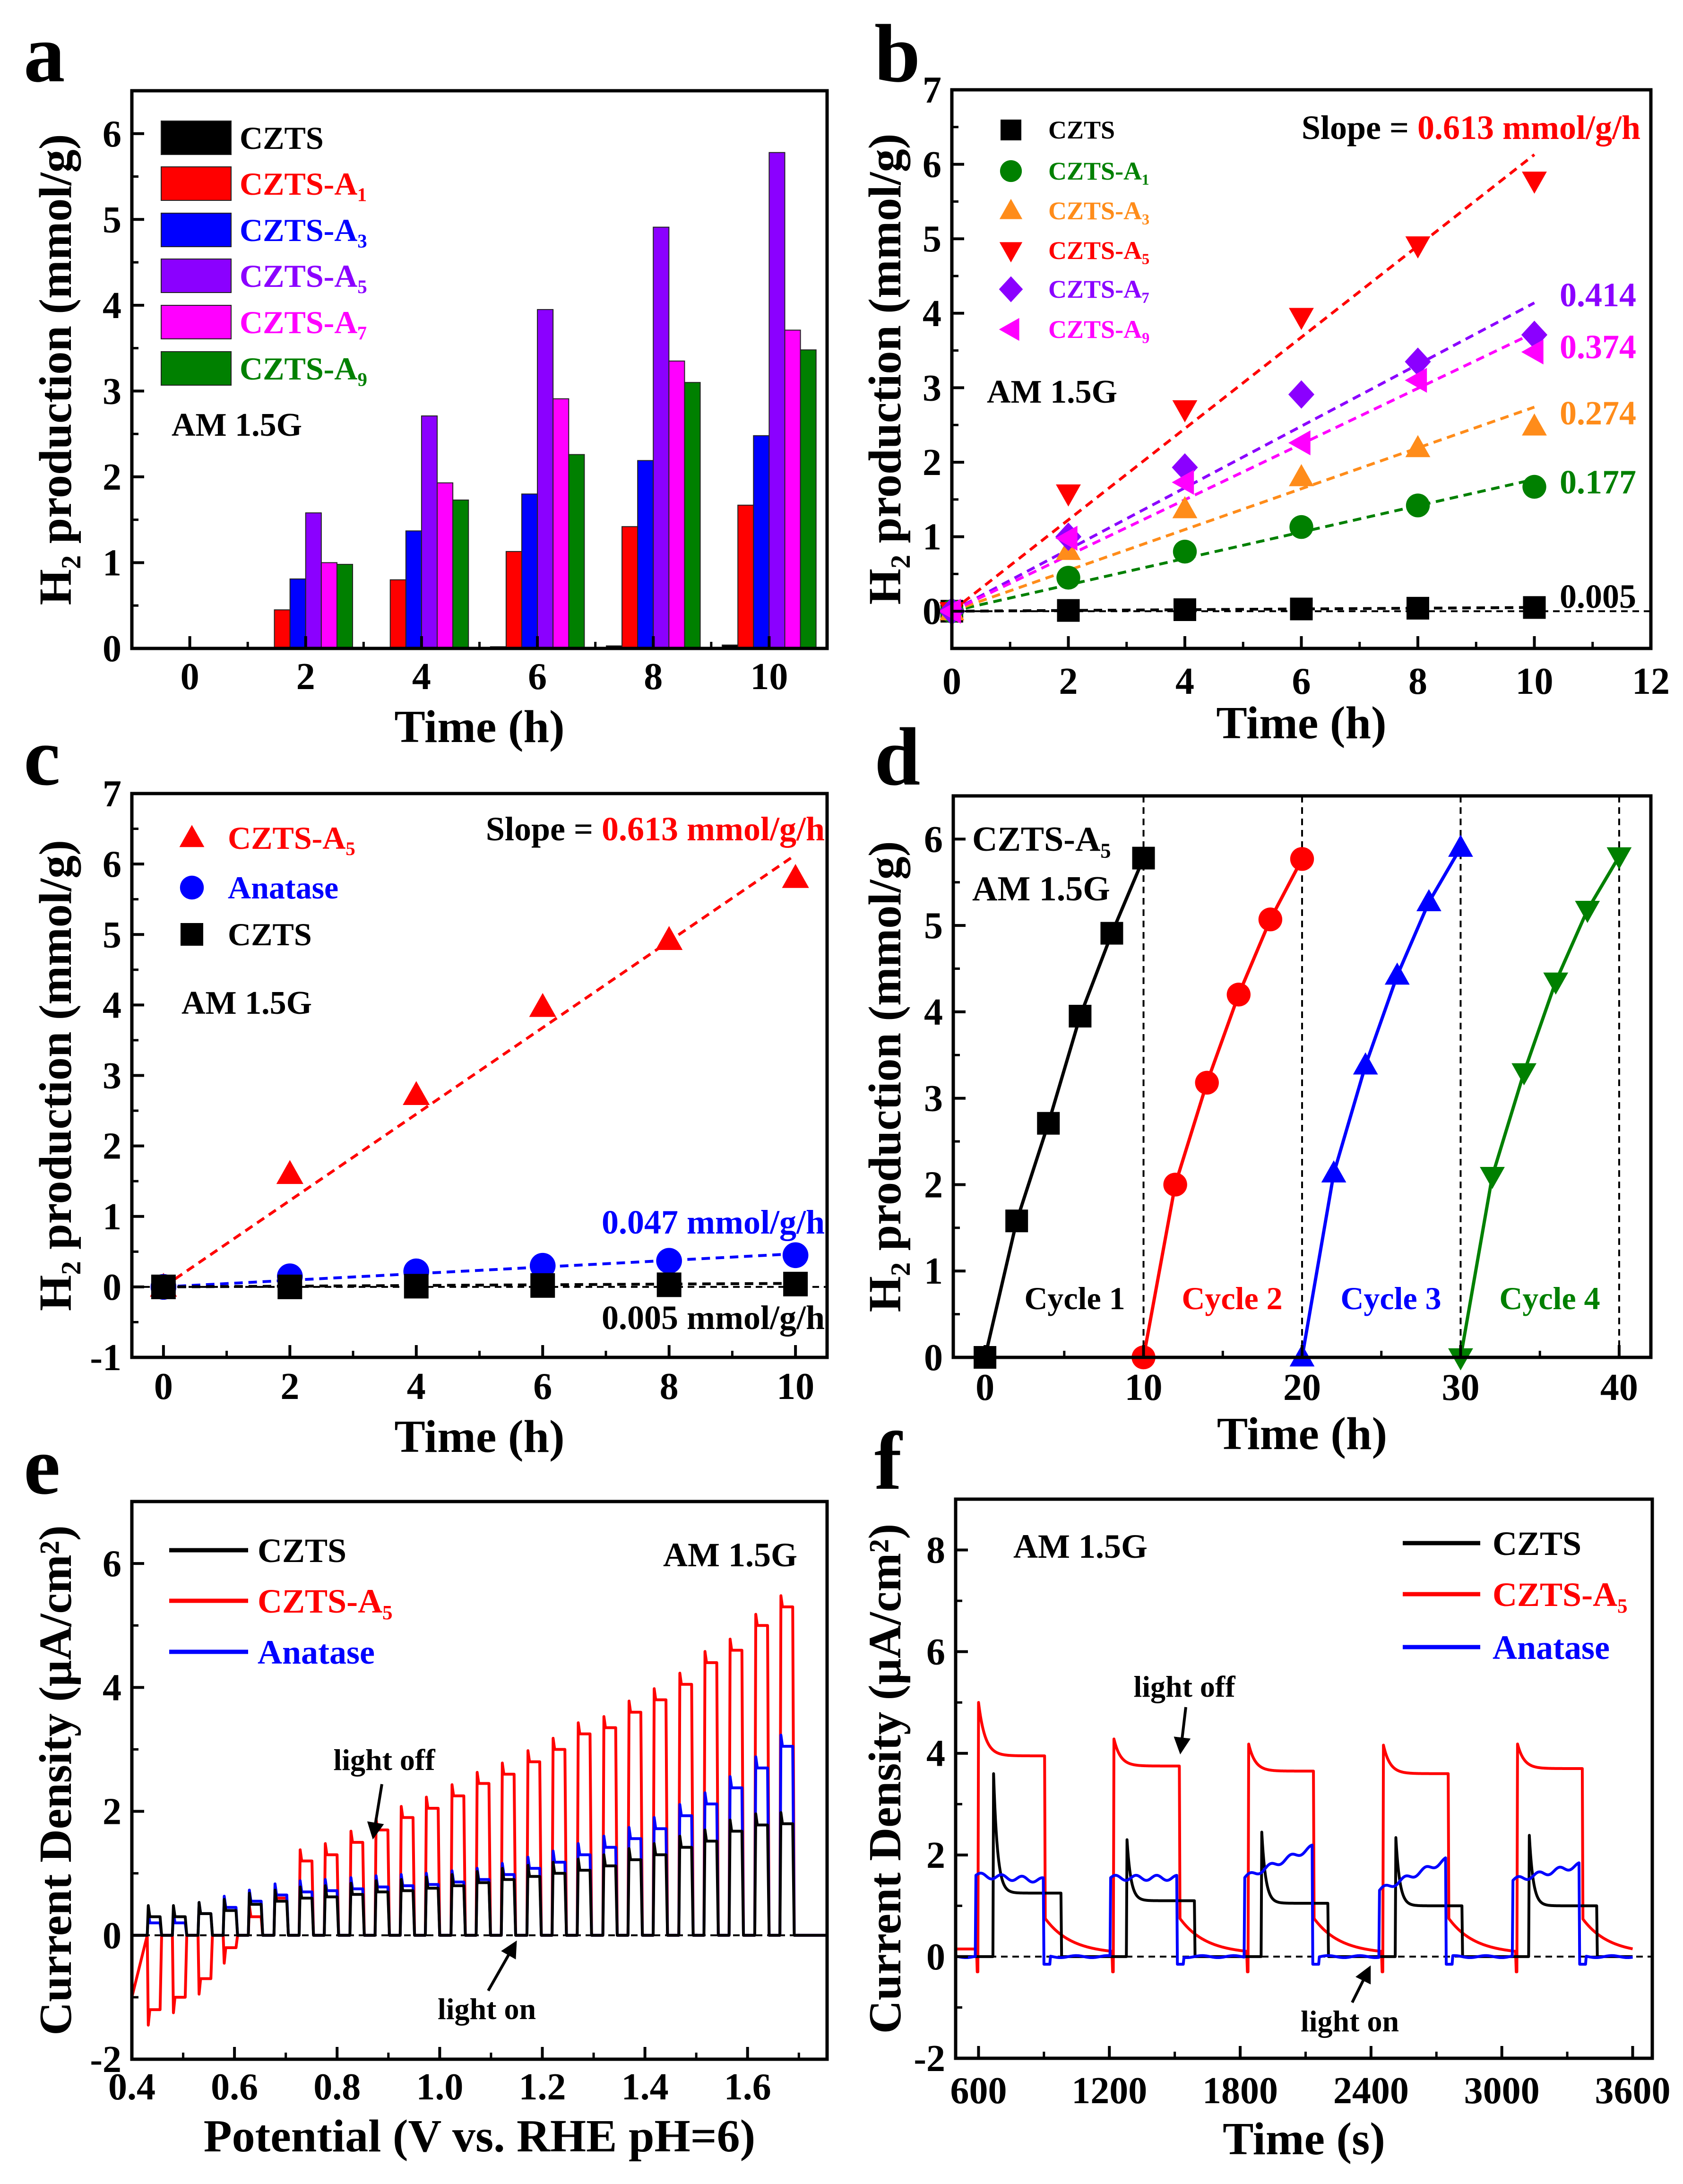  I want to click on photocurrent-trace, so click(479, 1874).